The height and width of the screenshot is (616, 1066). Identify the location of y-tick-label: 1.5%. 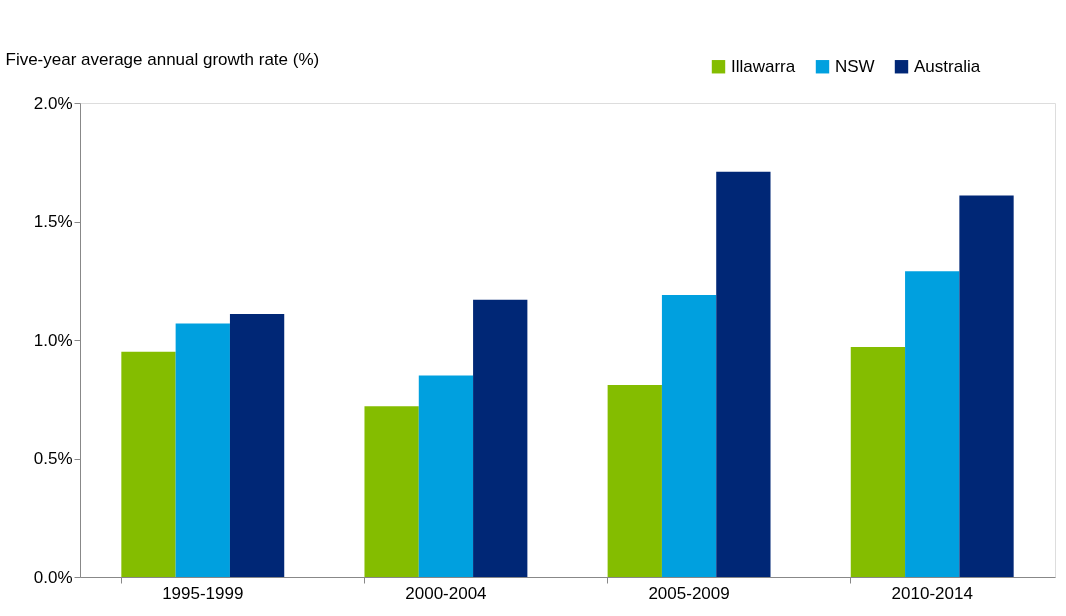
(53, 221).